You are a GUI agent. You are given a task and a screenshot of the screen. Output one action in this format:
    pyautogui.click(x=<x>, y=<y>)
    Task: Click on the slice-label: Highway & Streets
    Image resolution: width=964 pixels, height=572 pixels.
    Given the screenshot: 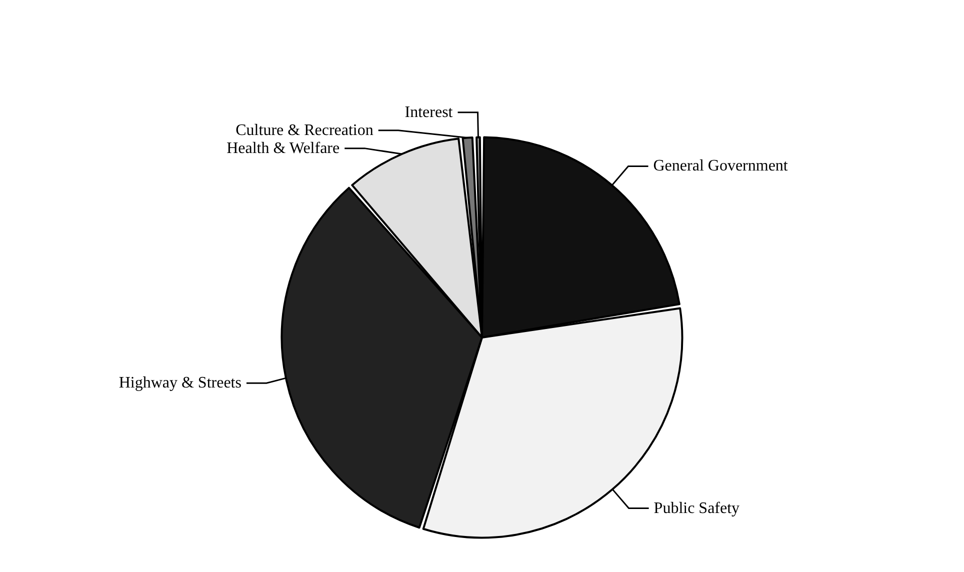 What is the action you would take?
    pyautogui.click(x=180, y=383)
    